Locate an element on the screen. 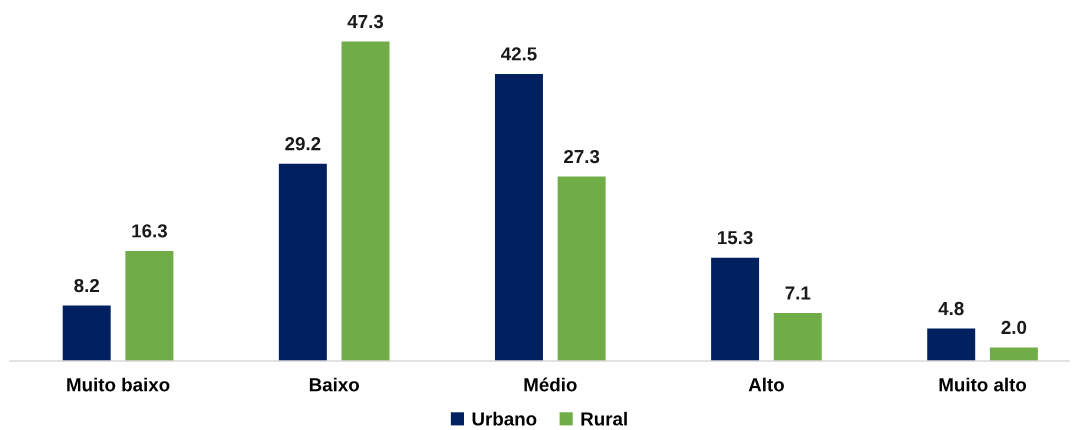  data-label: 16.3 is located at coordinates (149, 231).